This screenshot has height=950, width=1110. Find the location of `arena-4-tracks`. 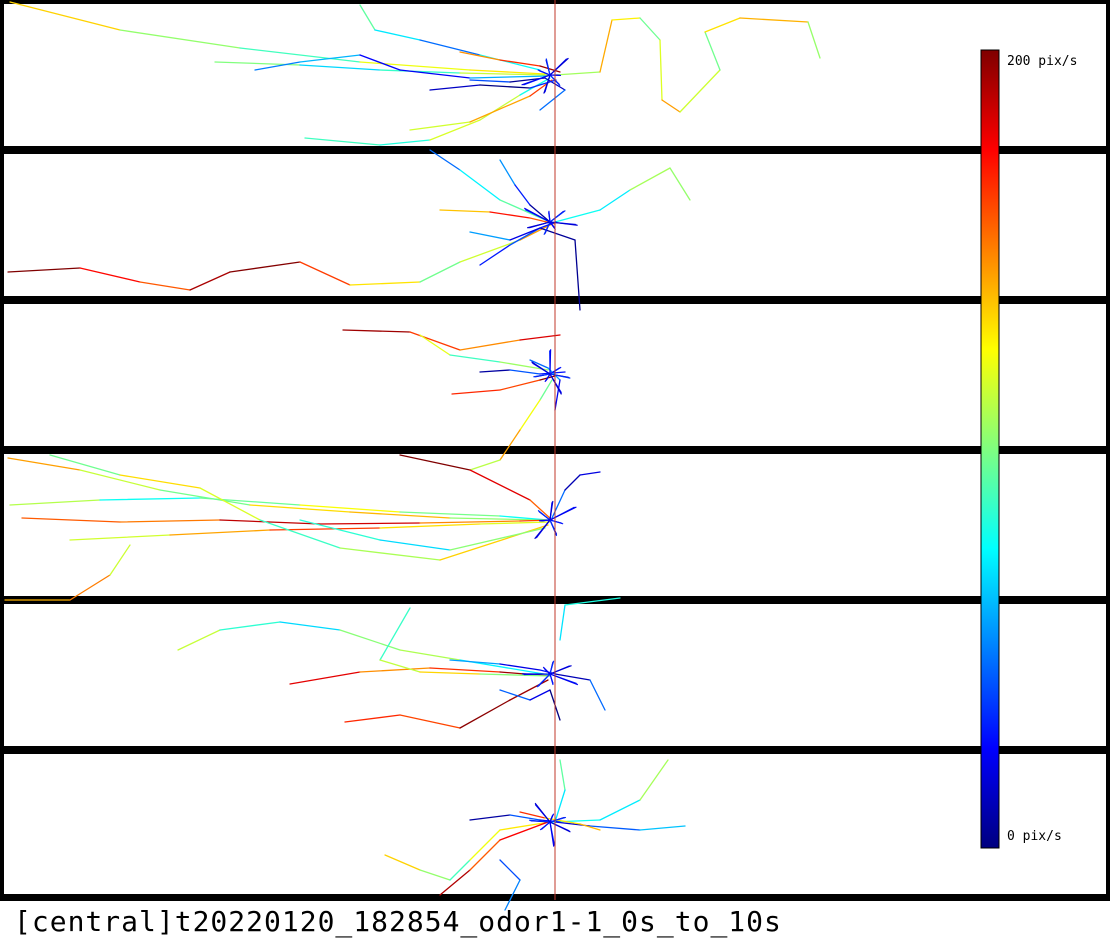

arena-4-tracks is located at coordinates (302, 527).